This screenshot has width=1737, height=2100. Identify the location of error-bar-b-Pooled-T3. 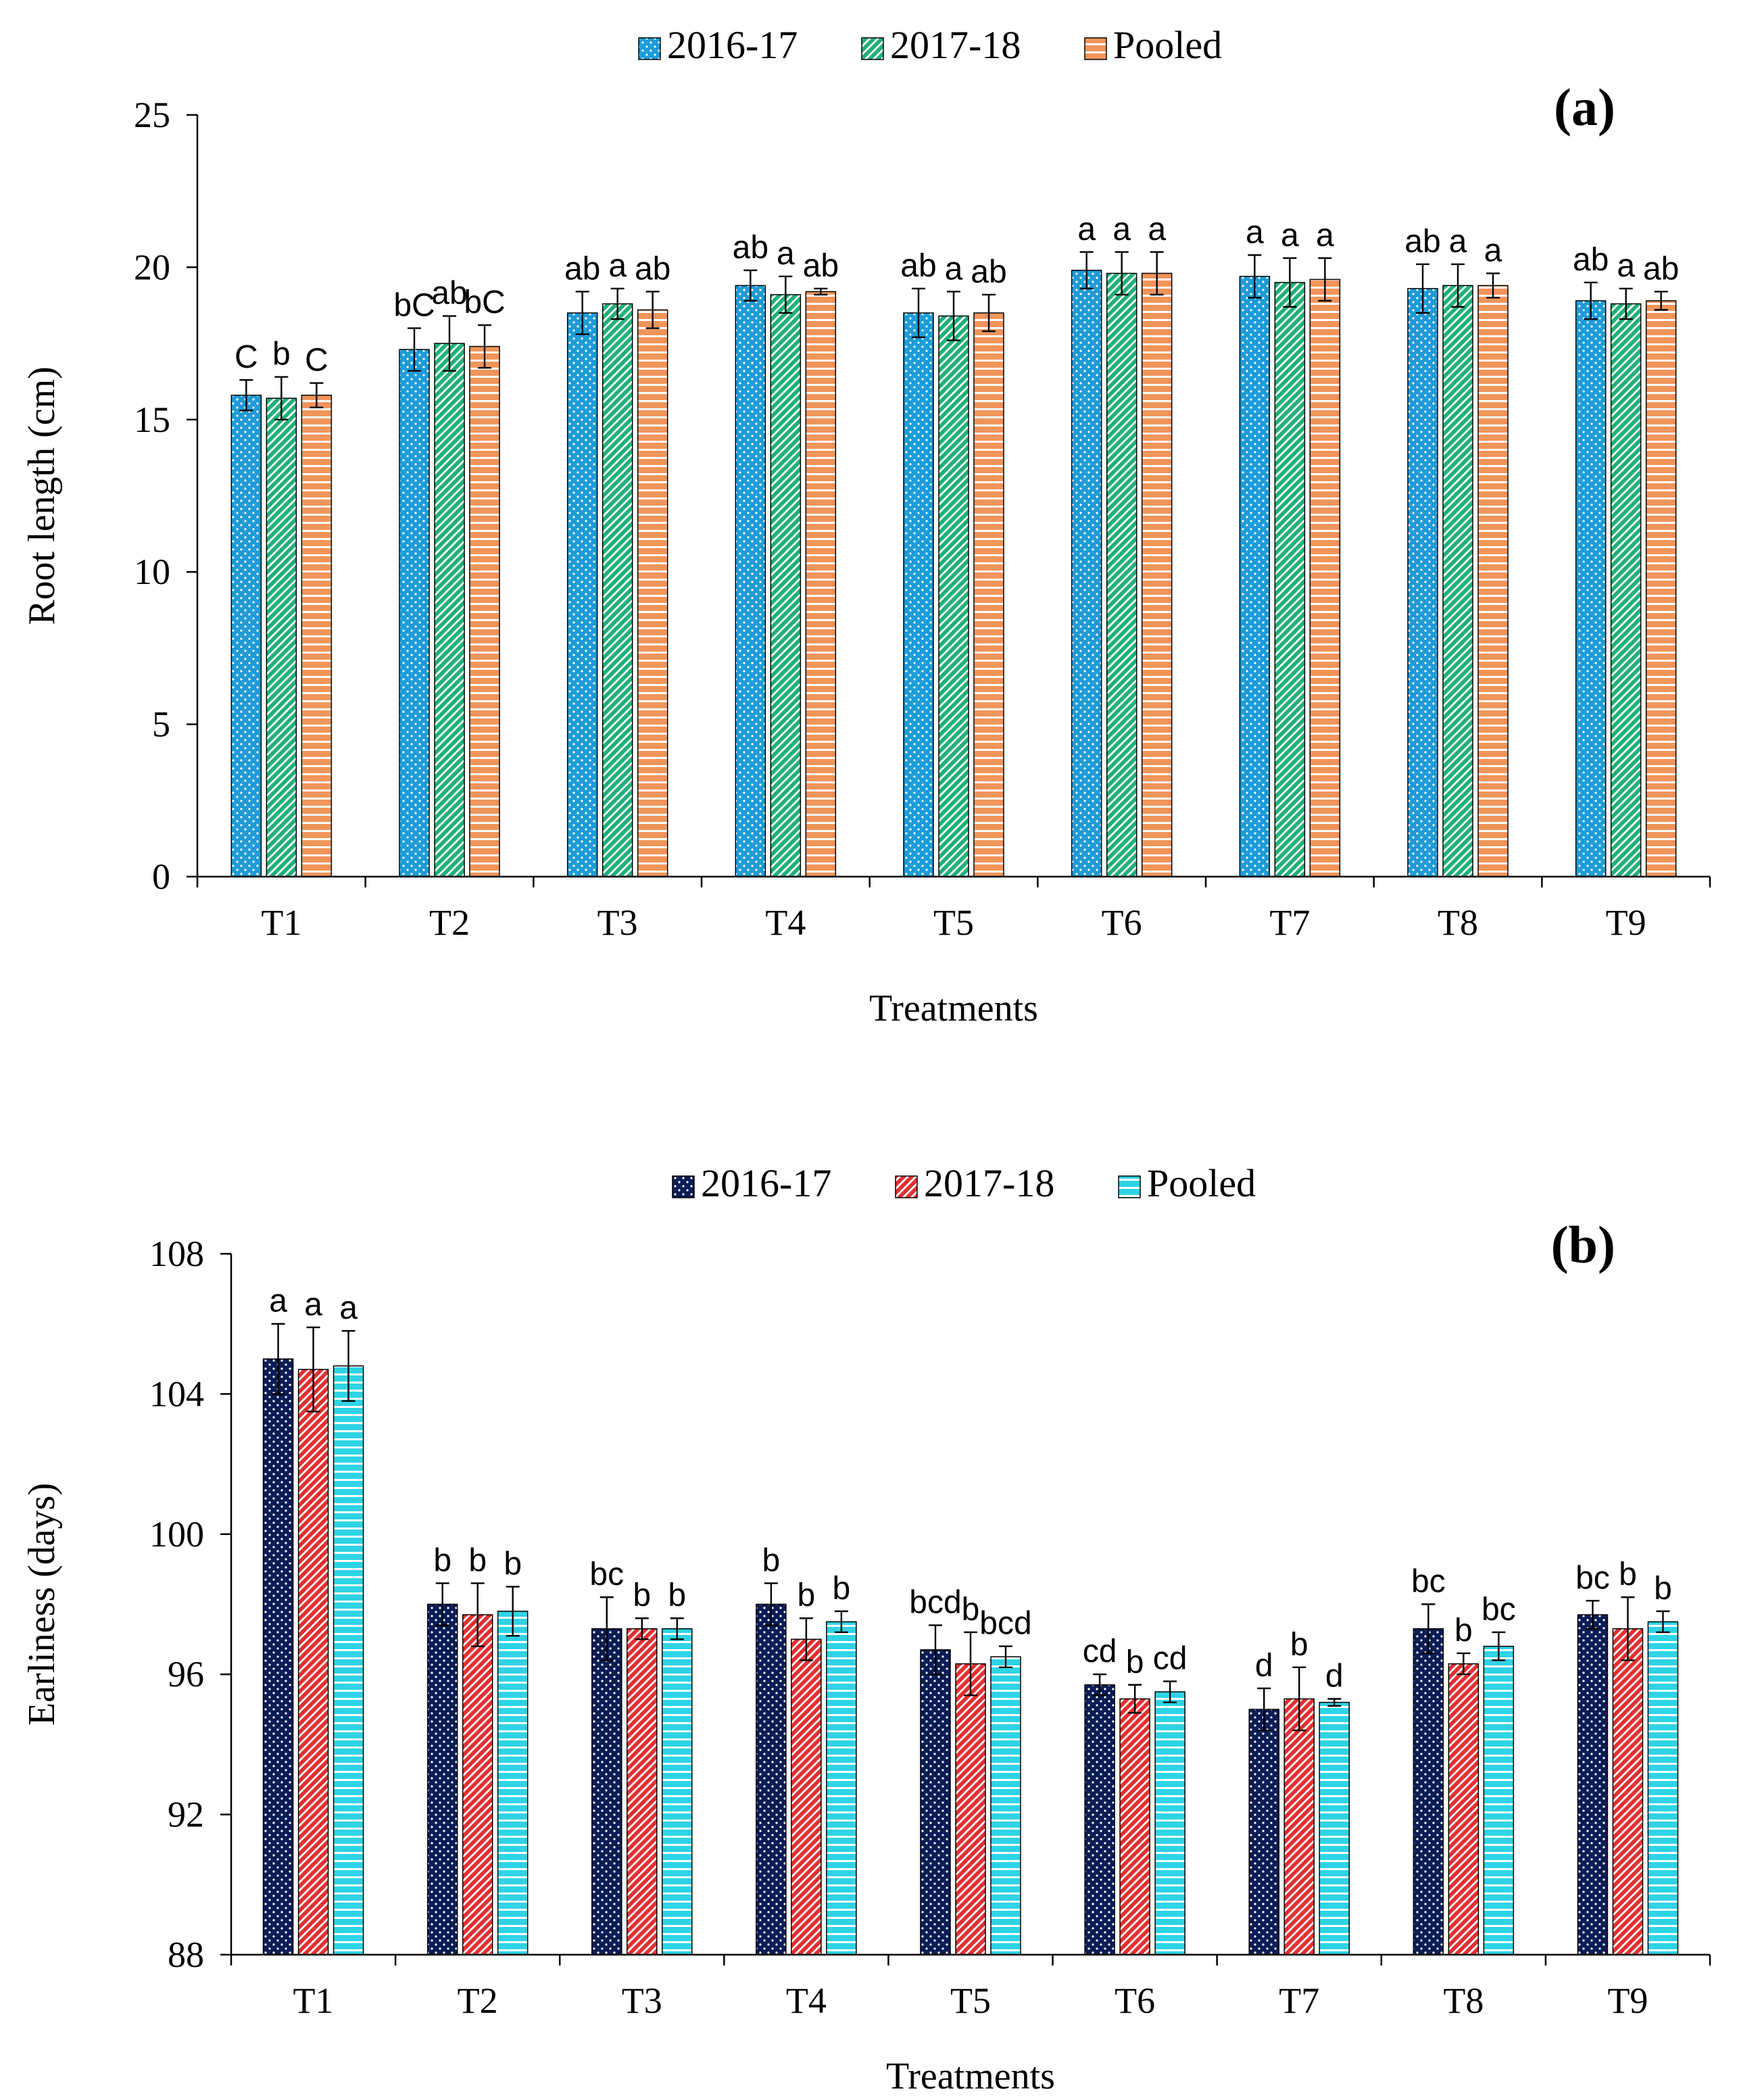
(677, 1628).